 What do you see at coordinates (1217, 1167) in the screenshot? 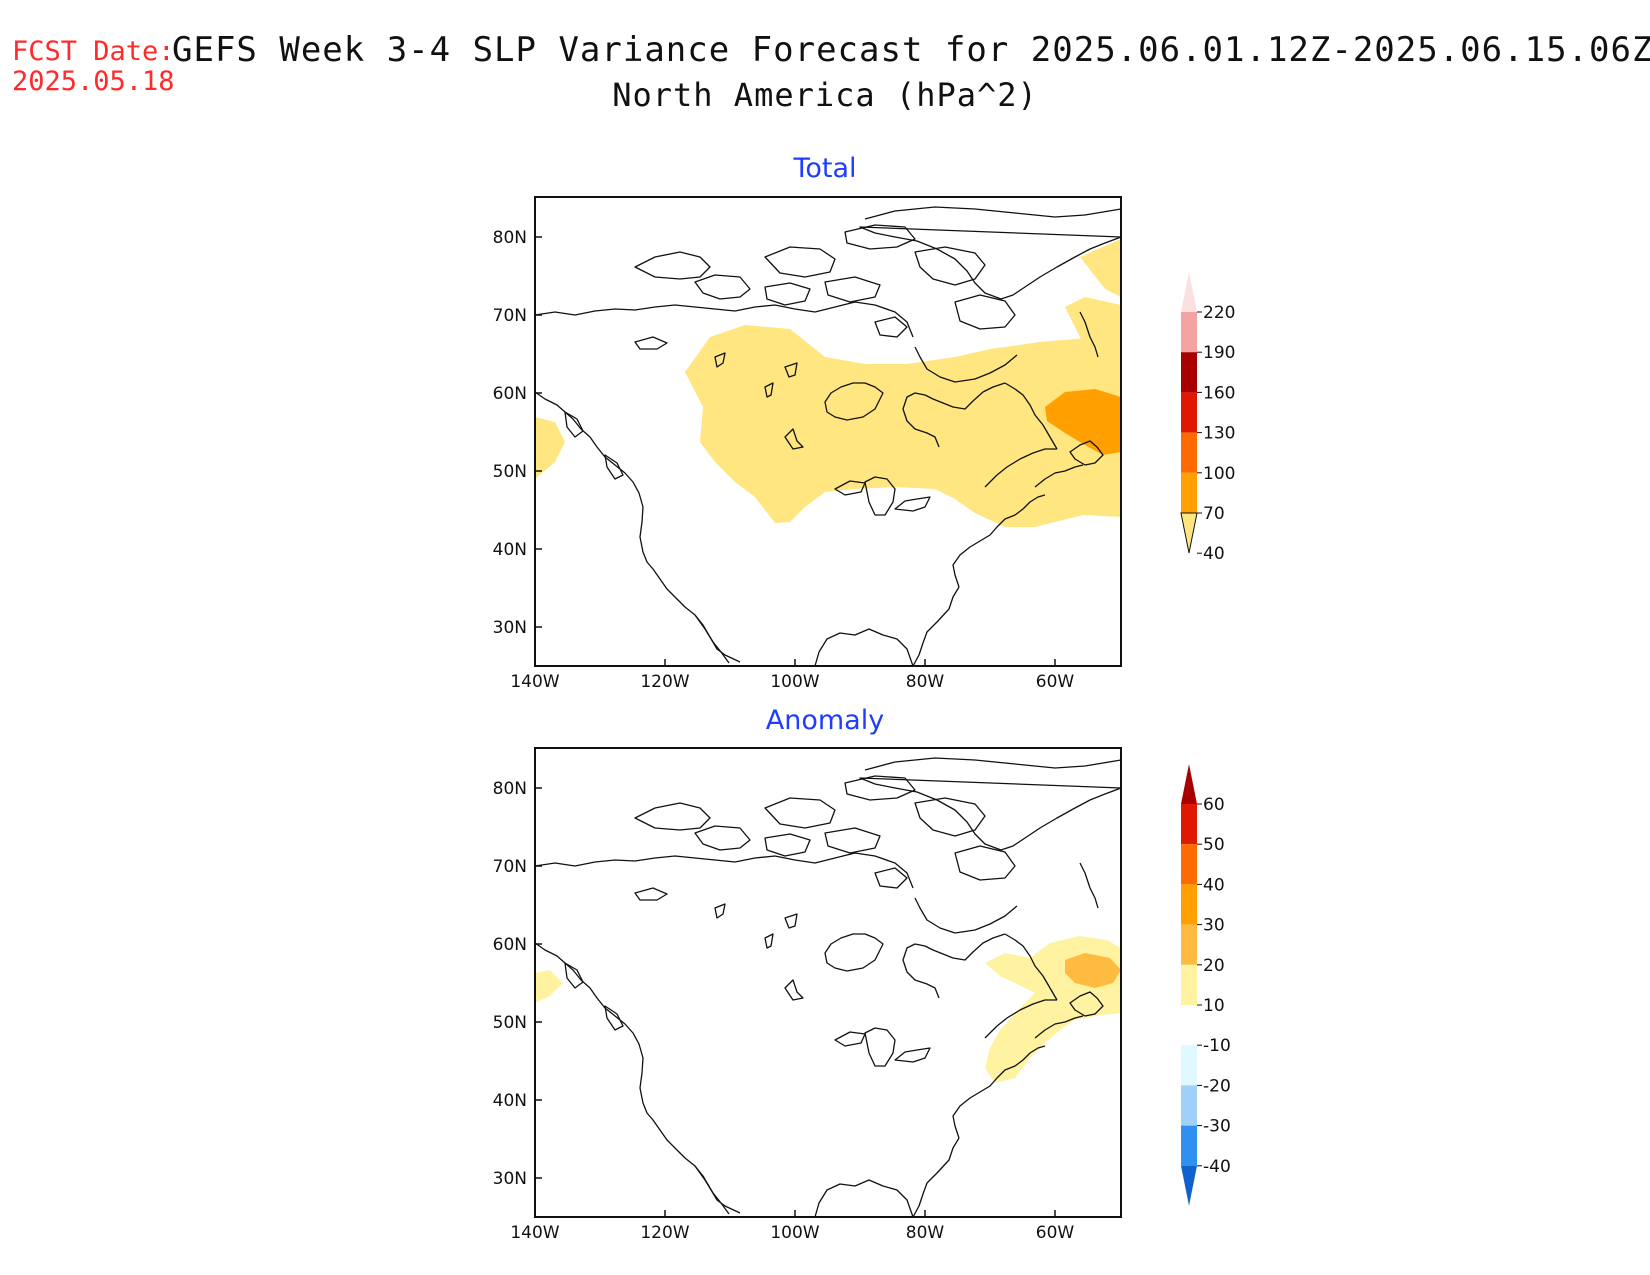
I see `anomaly-colorbar-label: -40` at bounding box center [1217, 1167].